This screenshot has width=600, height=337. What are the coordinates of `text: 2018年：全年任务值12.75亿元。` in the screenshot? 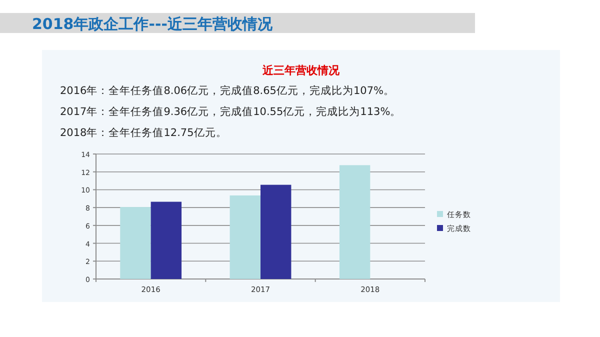 It's located at (143, 133).